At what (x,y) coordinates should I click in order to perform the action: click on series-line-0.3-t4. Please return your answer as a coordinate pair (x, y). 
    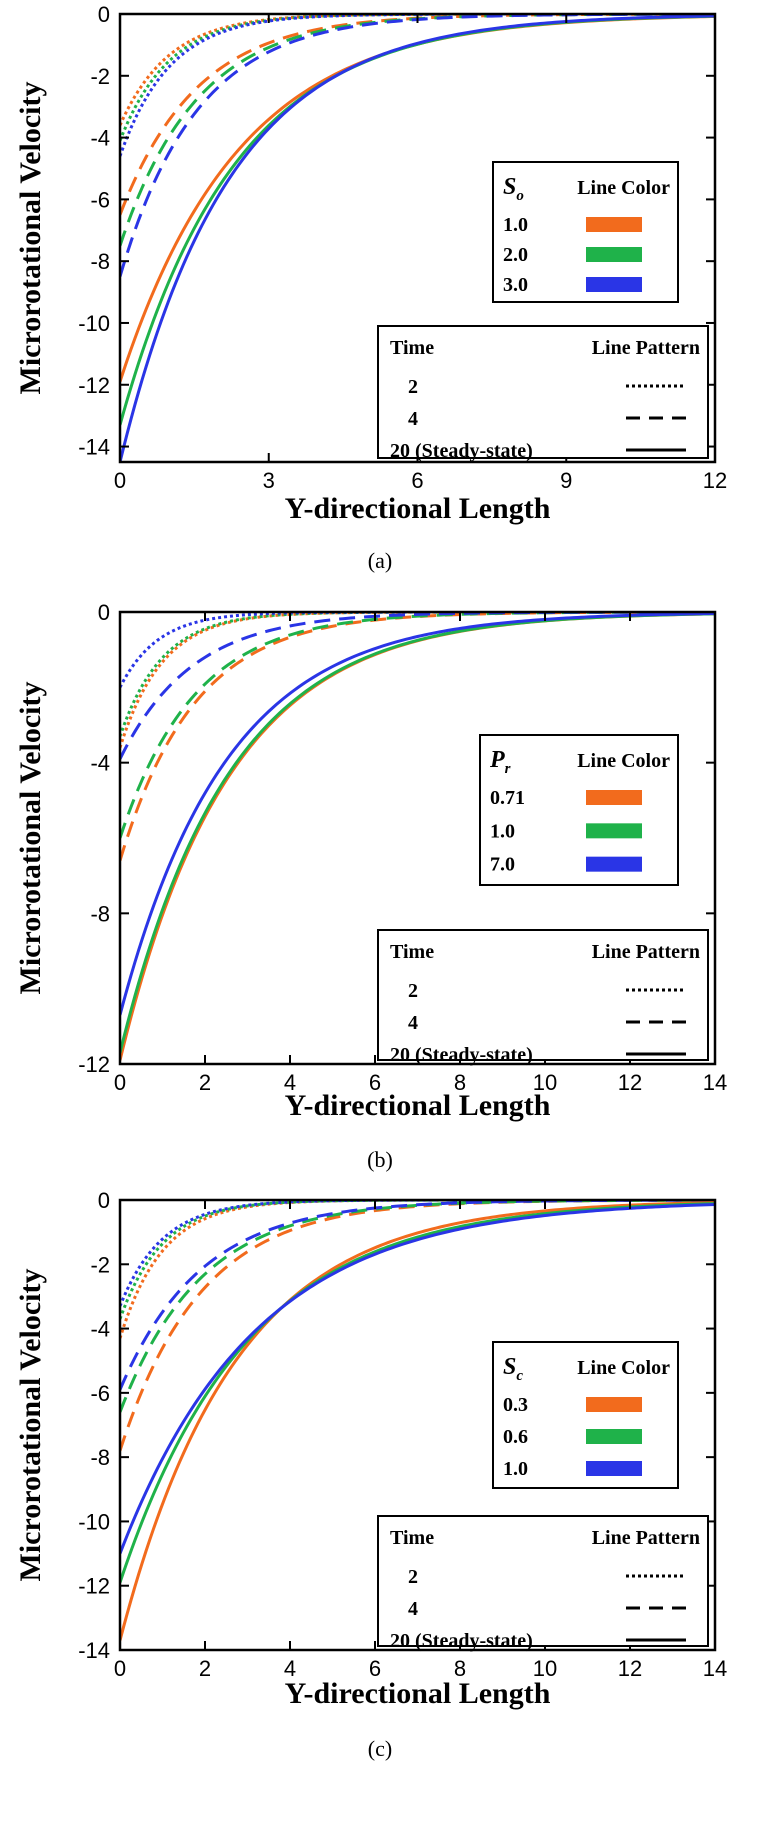
    Looking at the image, I should click on (417, 1326).